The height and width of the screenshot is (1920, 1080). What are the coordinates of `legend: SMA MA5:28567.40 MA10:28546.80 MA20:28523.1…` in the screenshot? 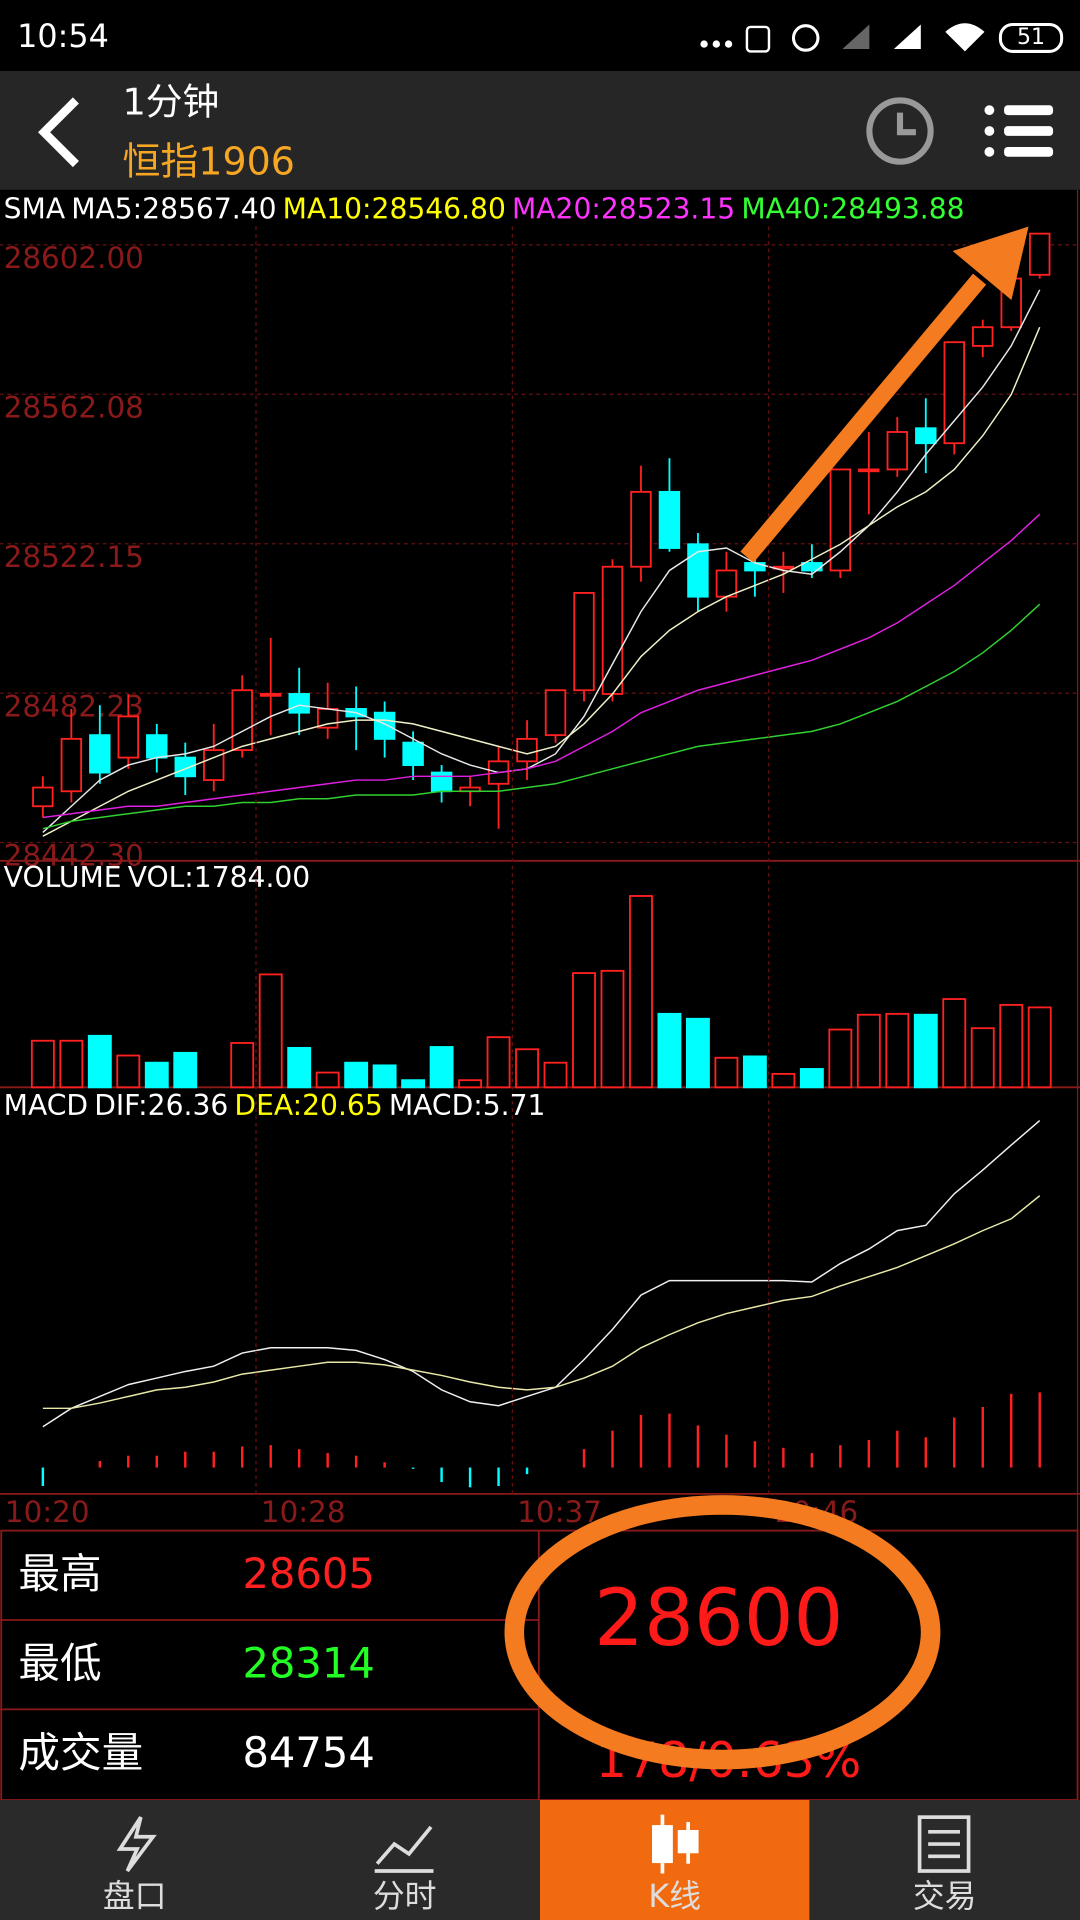 It's located at (484, 209).